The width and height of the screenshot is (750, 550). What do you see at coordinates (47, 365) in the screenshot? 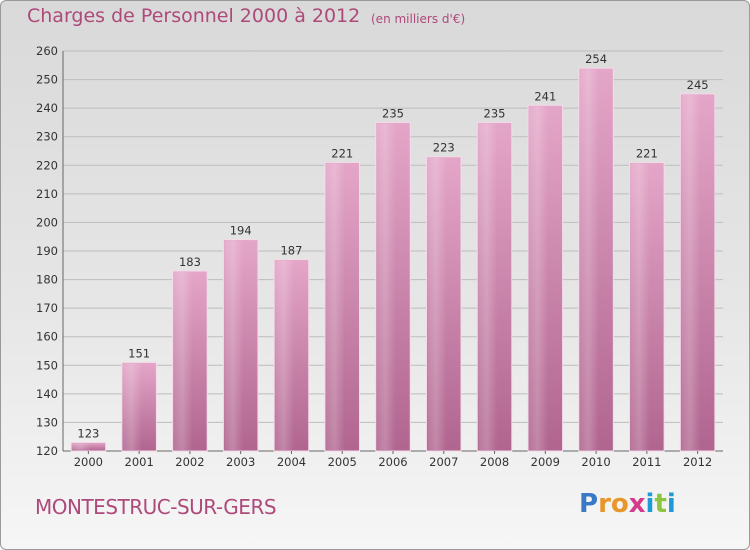
I see `y-tick-label: 150` at bounding box center [47, 365].